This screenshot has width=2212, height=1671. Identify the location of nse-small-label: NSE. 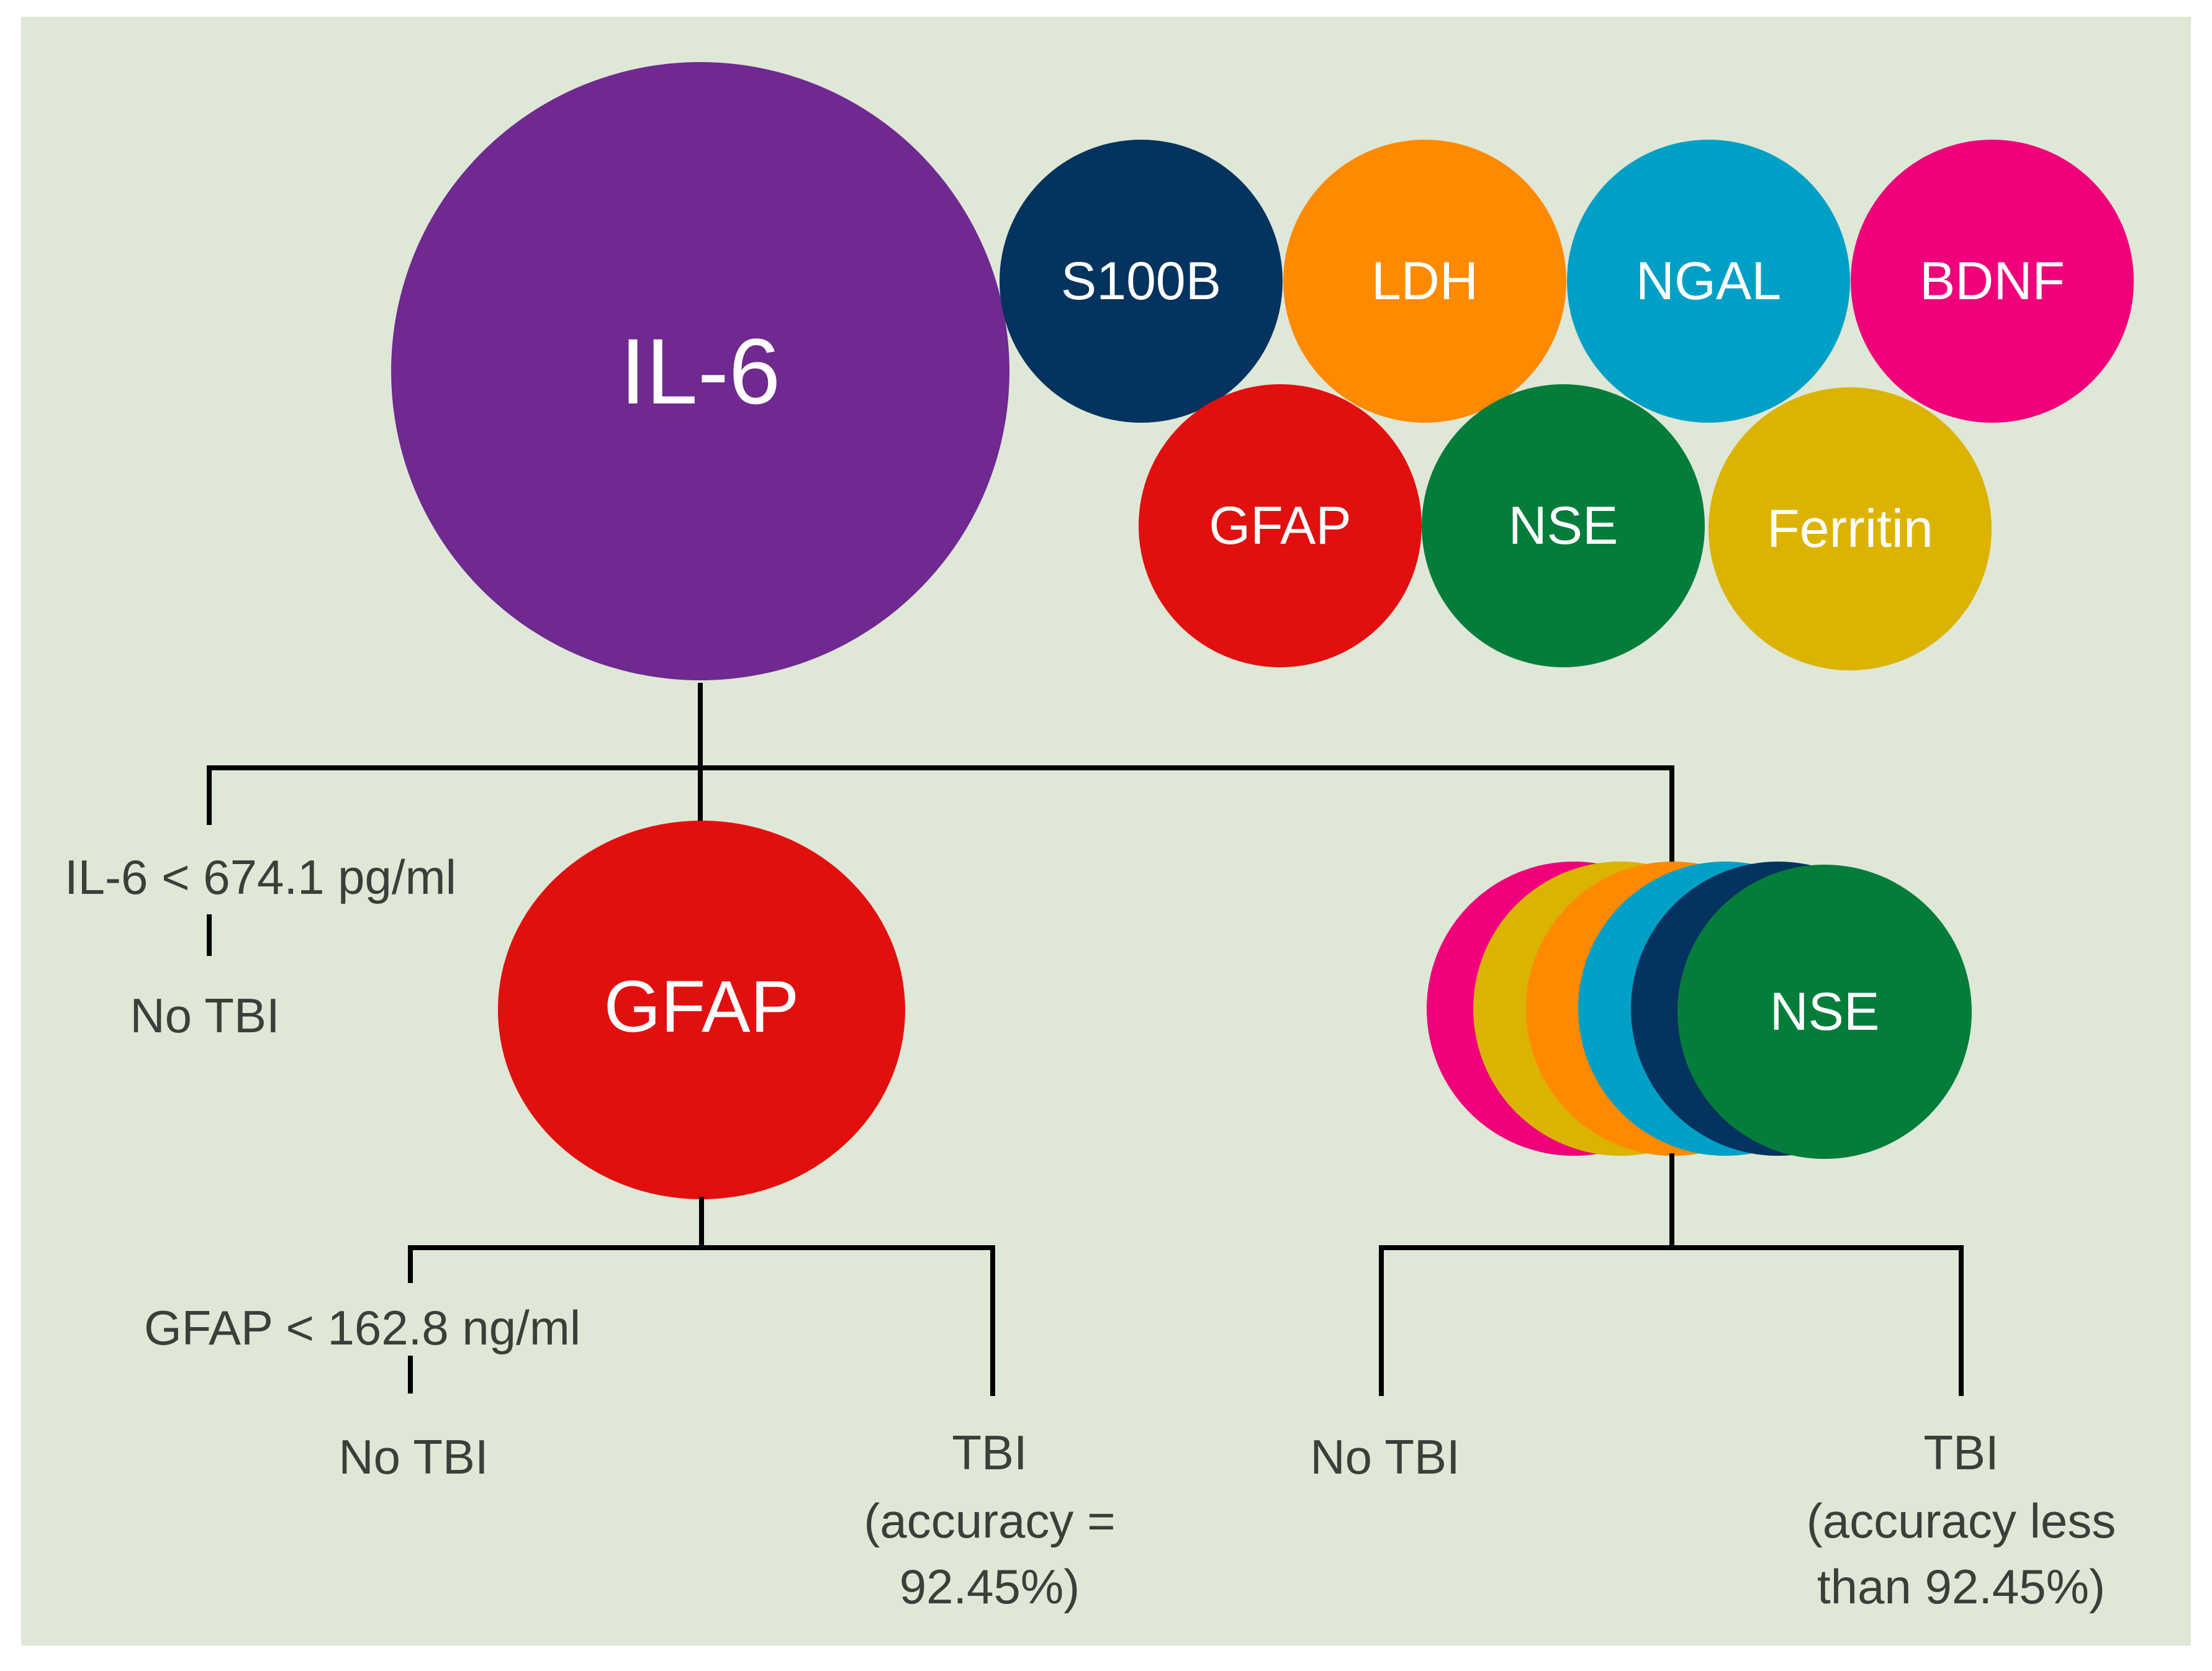
(1563, 526).